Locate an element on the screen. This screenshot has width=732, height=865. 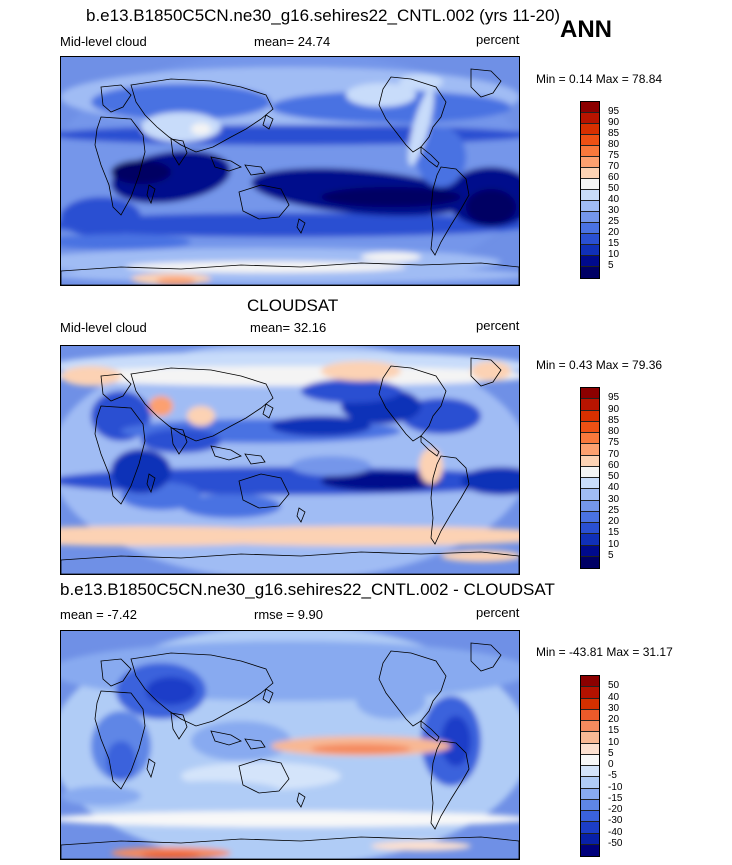
panel2-colorbar is located at coordinates (590, 478).